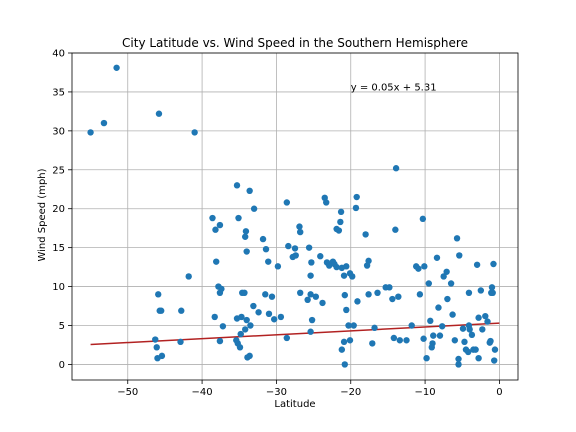 Image resolution: width=576 pixels, height=432 pixels. I want to click on y-tick-label: 35, so click(58, 92).